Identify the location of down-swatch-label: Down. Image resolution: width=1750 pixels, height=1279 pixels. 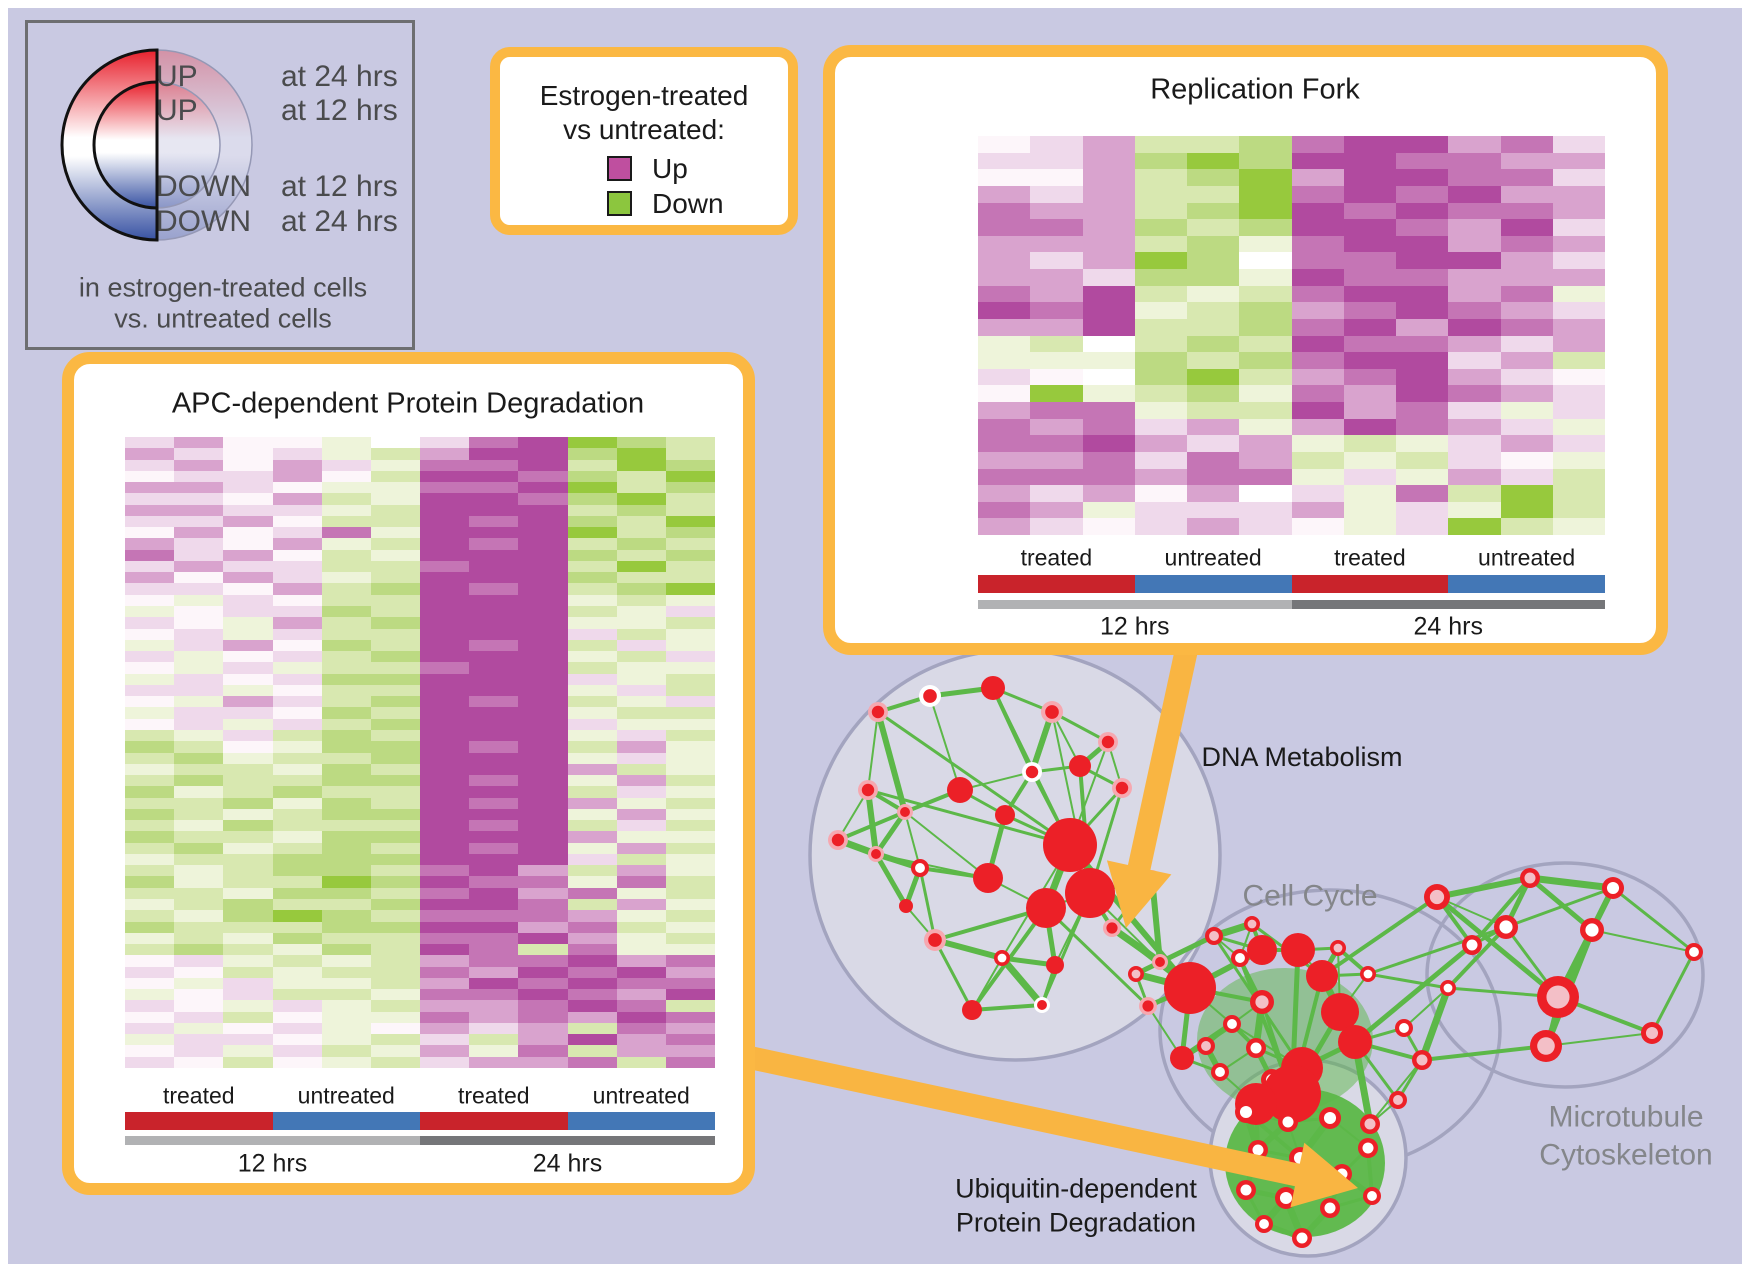
(688, 203).